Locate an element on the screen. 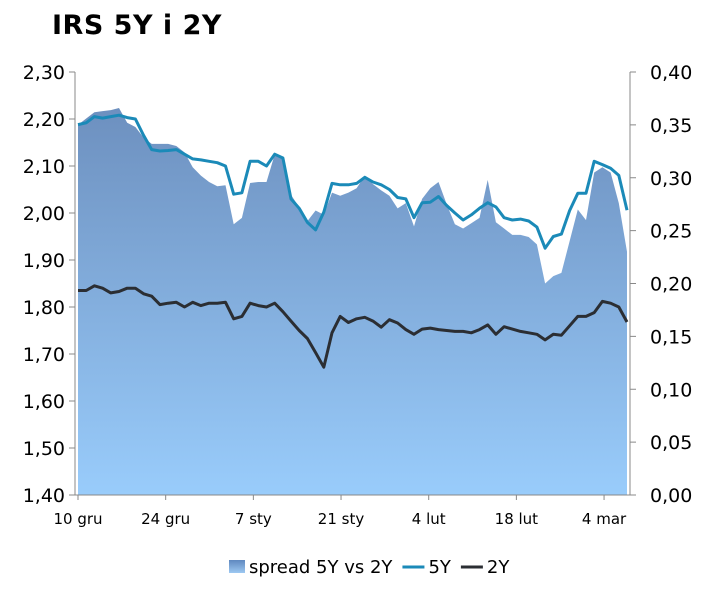 Image resolution: width=703 pixels, height=592 pixels. right-tick-label: 0,05 is located at coordinates (671, 443).